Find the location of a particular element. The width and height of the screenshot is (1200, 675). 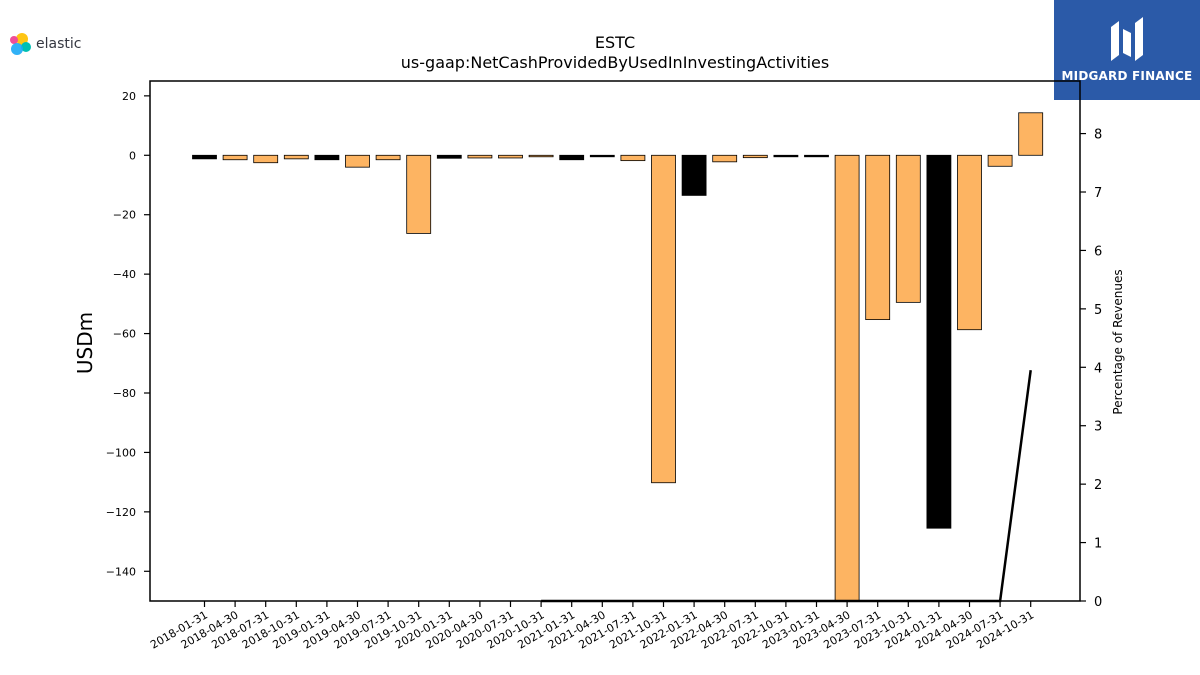

elastic-logo-icon is located at coordinates (20, 44).